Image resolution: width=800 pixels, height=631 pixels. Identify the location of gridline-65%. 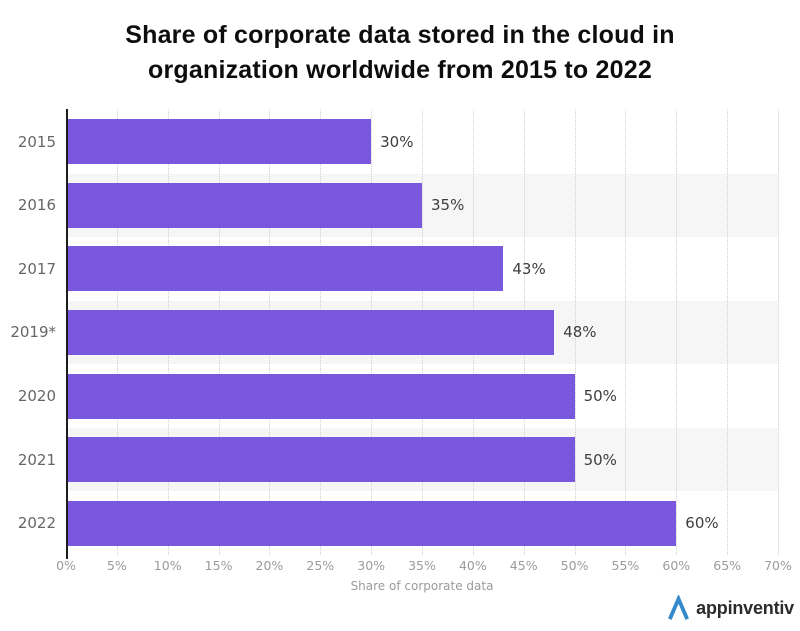
(728, 332).